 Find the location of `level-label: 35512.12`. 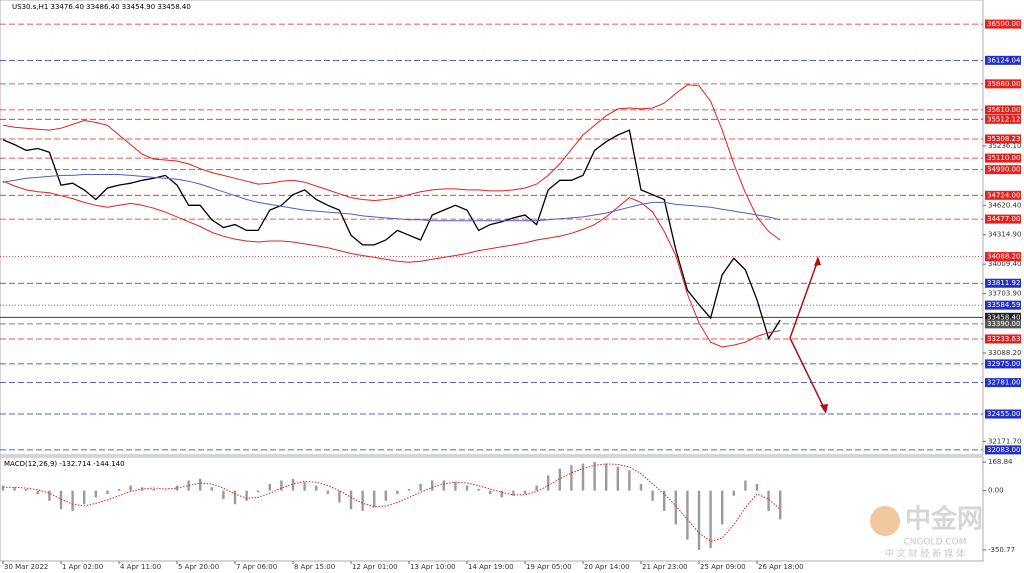

level-label: 35512.12 is located at coordinates (1003, 119).